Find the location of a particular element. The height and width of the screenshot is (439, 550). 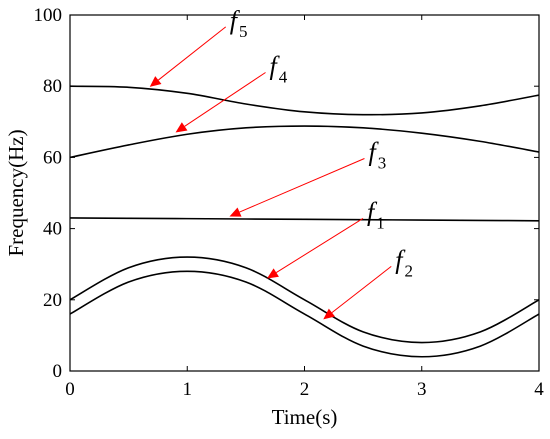

annotation-label-subscript: 2 is located at coordinates (408, 270).